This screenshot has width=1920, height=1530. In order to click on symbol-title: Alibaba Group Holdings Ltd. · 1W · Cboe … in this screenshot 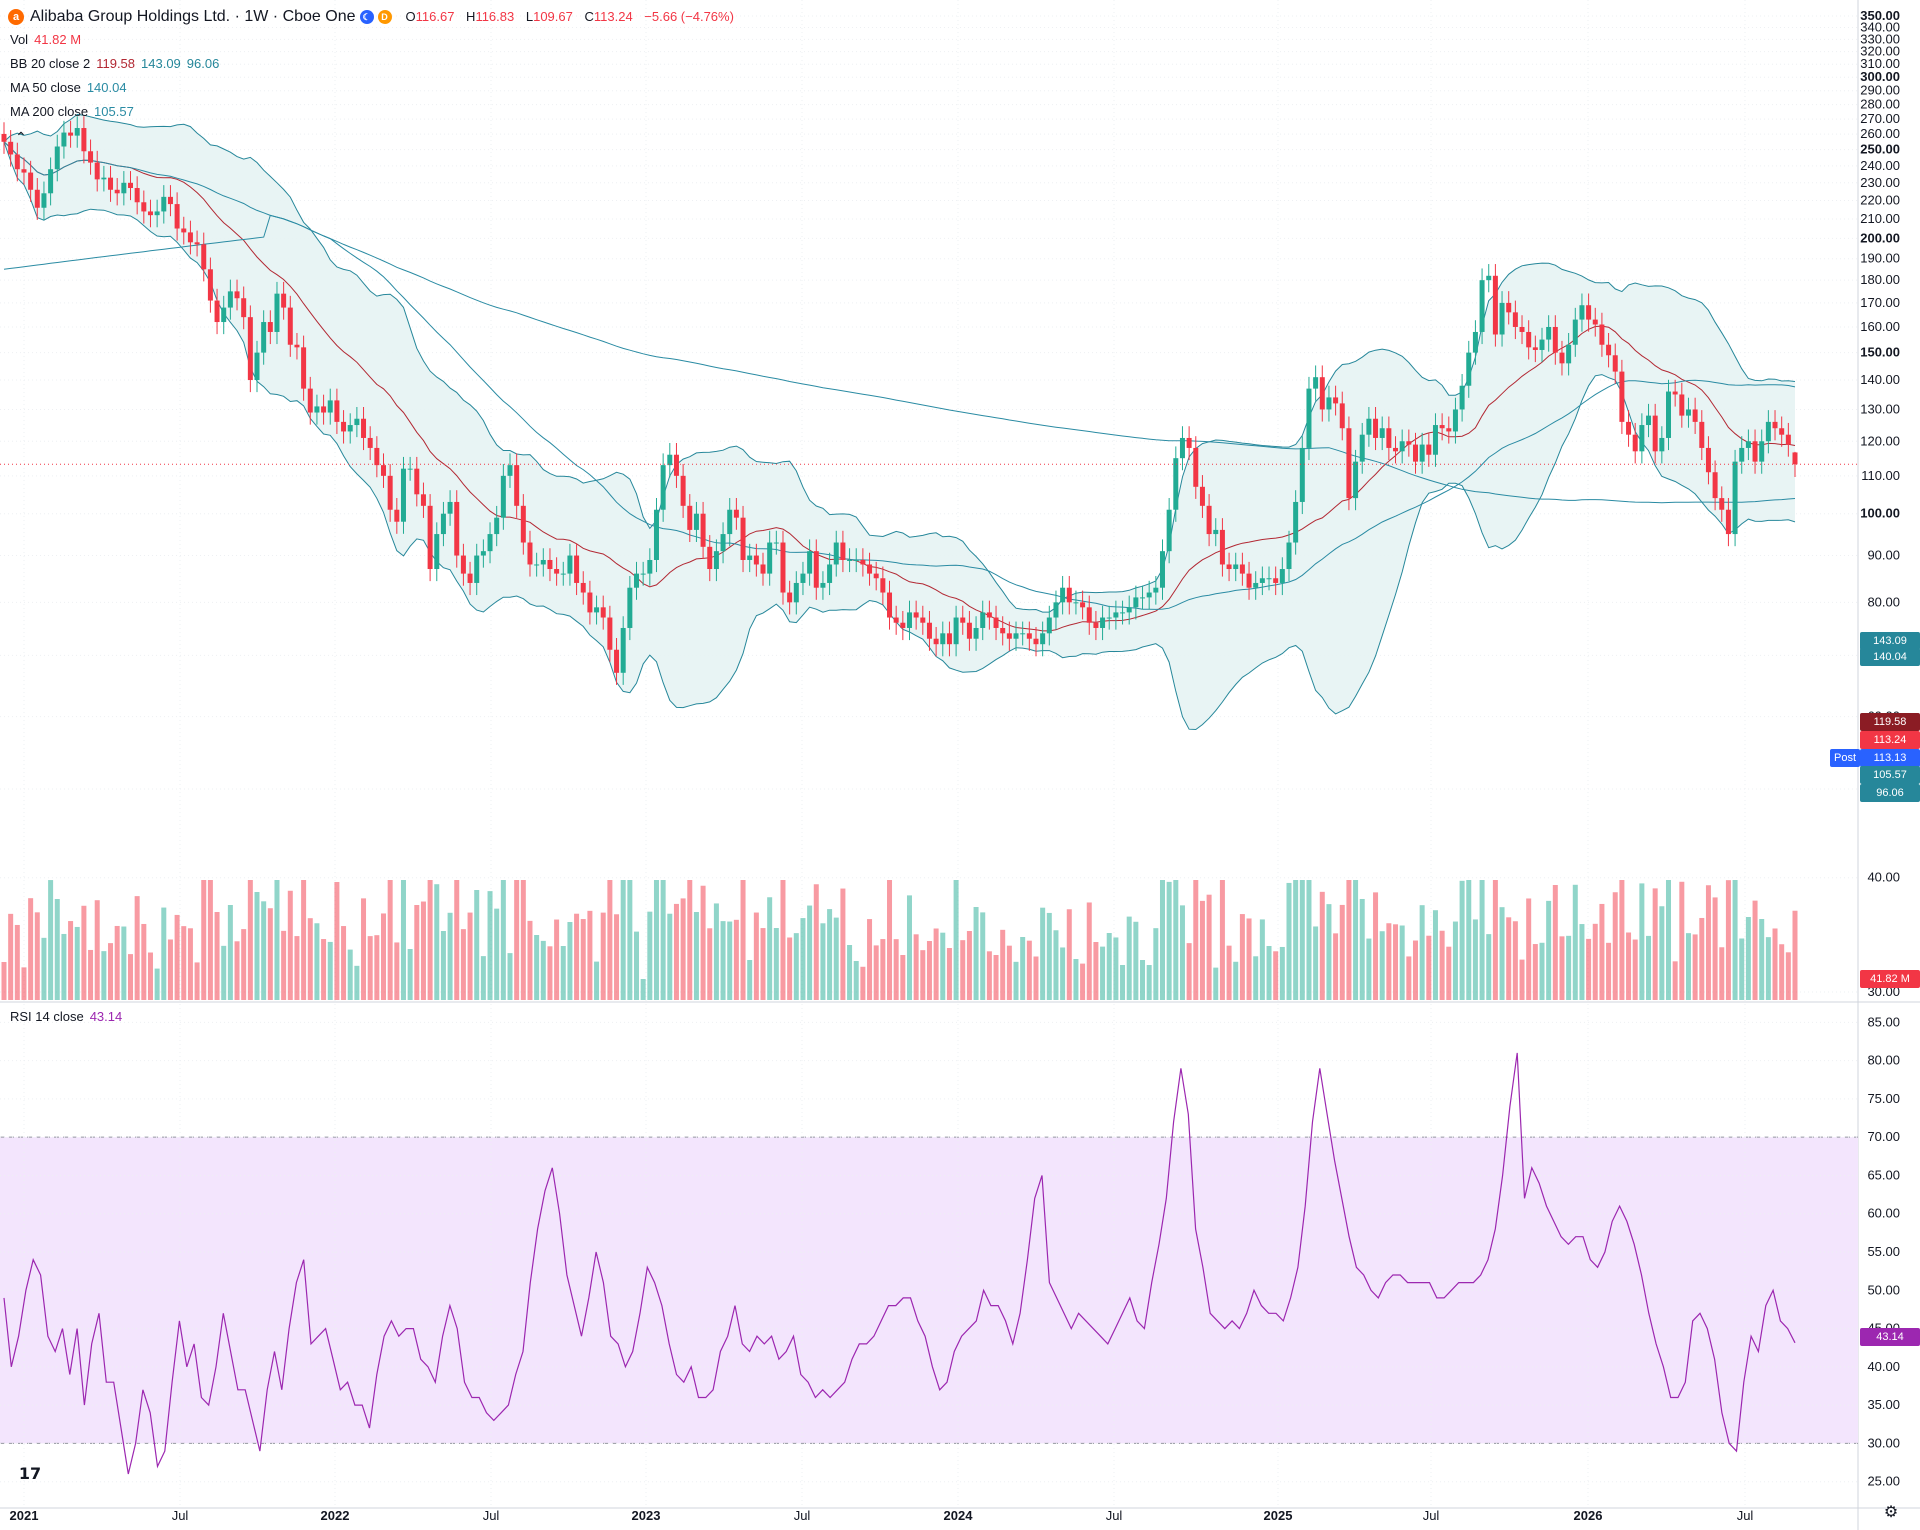, I will do `click(193, 16)`.